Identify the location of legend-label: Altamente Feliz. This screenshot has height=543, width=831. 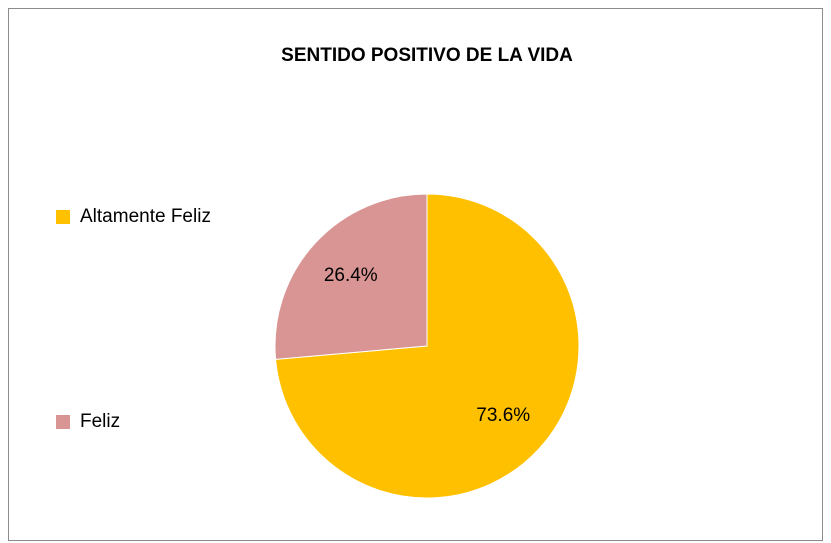
(145, 216).